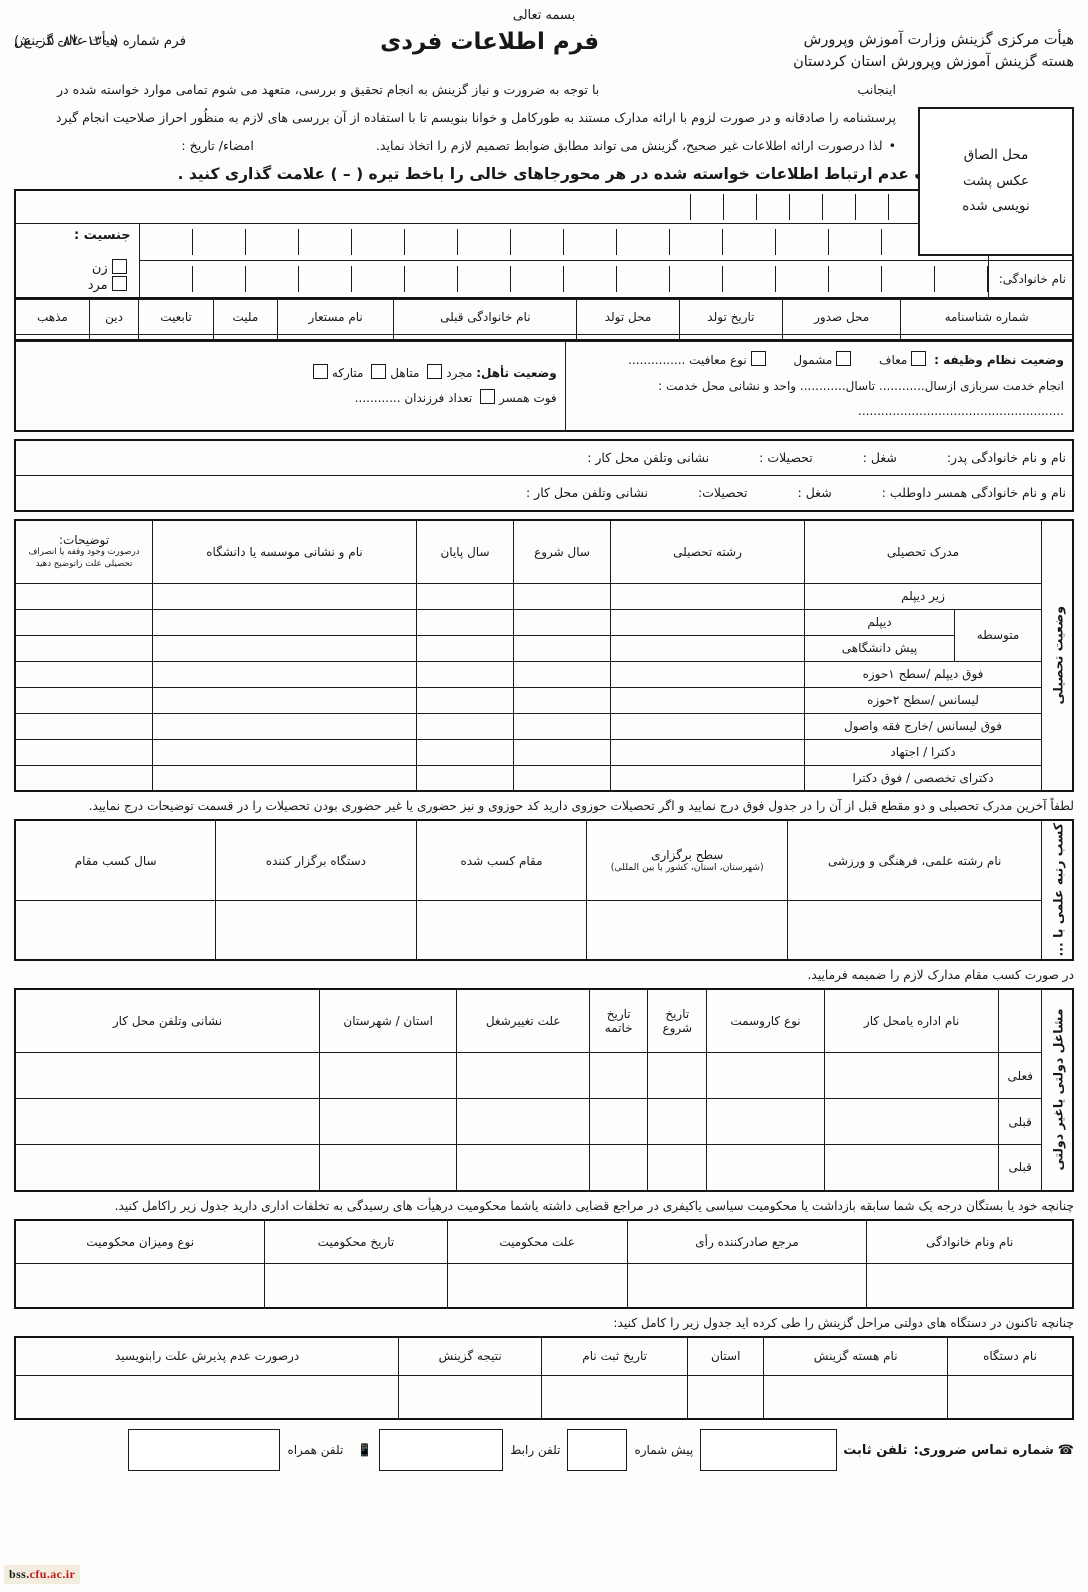  What do you see at coordinates (769, 1450) in the screenshot?
I see `landline-input` at bounding box center [769, 1450].